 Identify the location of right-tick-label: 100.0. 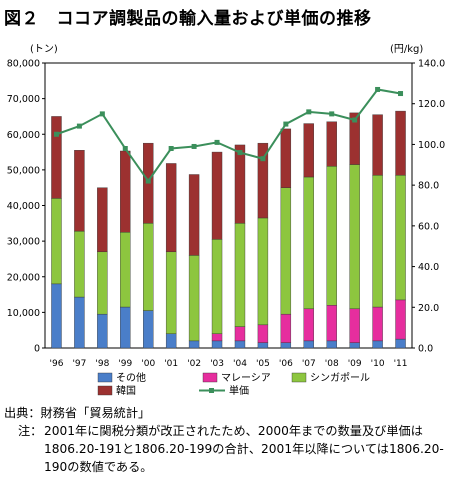
(431, 145).